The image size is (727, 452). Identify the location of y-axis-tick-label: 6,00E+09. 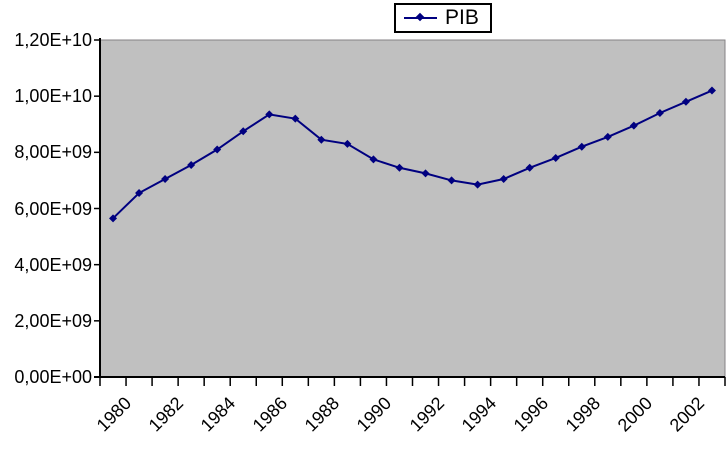
(53, 208).